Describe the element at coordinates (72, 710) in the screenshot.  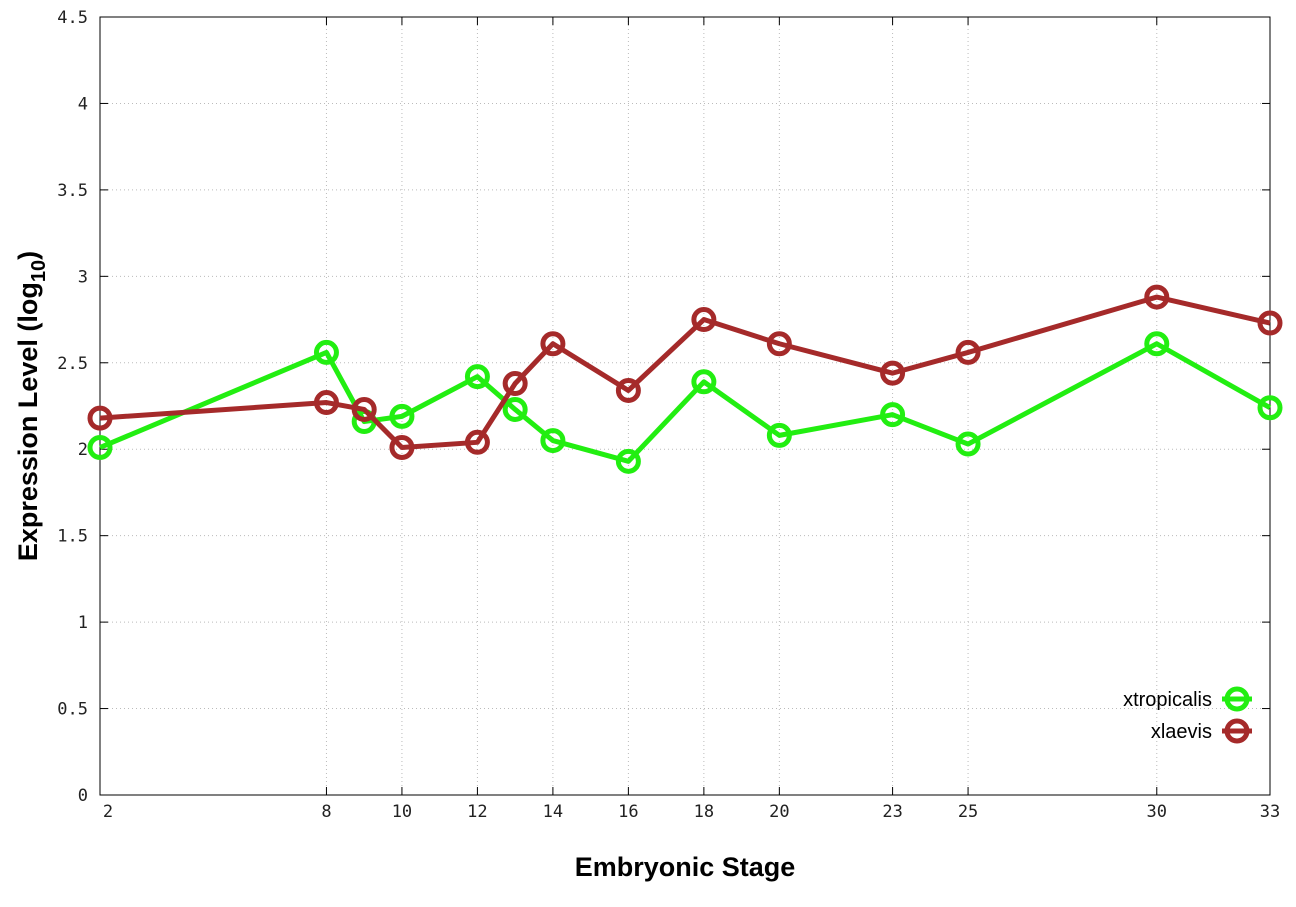
I see `y-tick-label: 0.5` at that location.